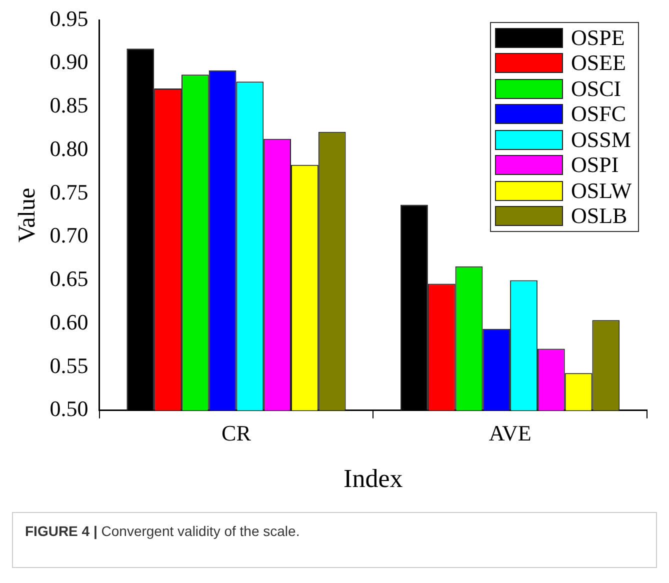 The height and width of the screenshot is (583, 669). What do you see at coordinates (69, 409) in the screenshot?
I see `y-tick-label: 0.50` at bounding box center [69, 409].